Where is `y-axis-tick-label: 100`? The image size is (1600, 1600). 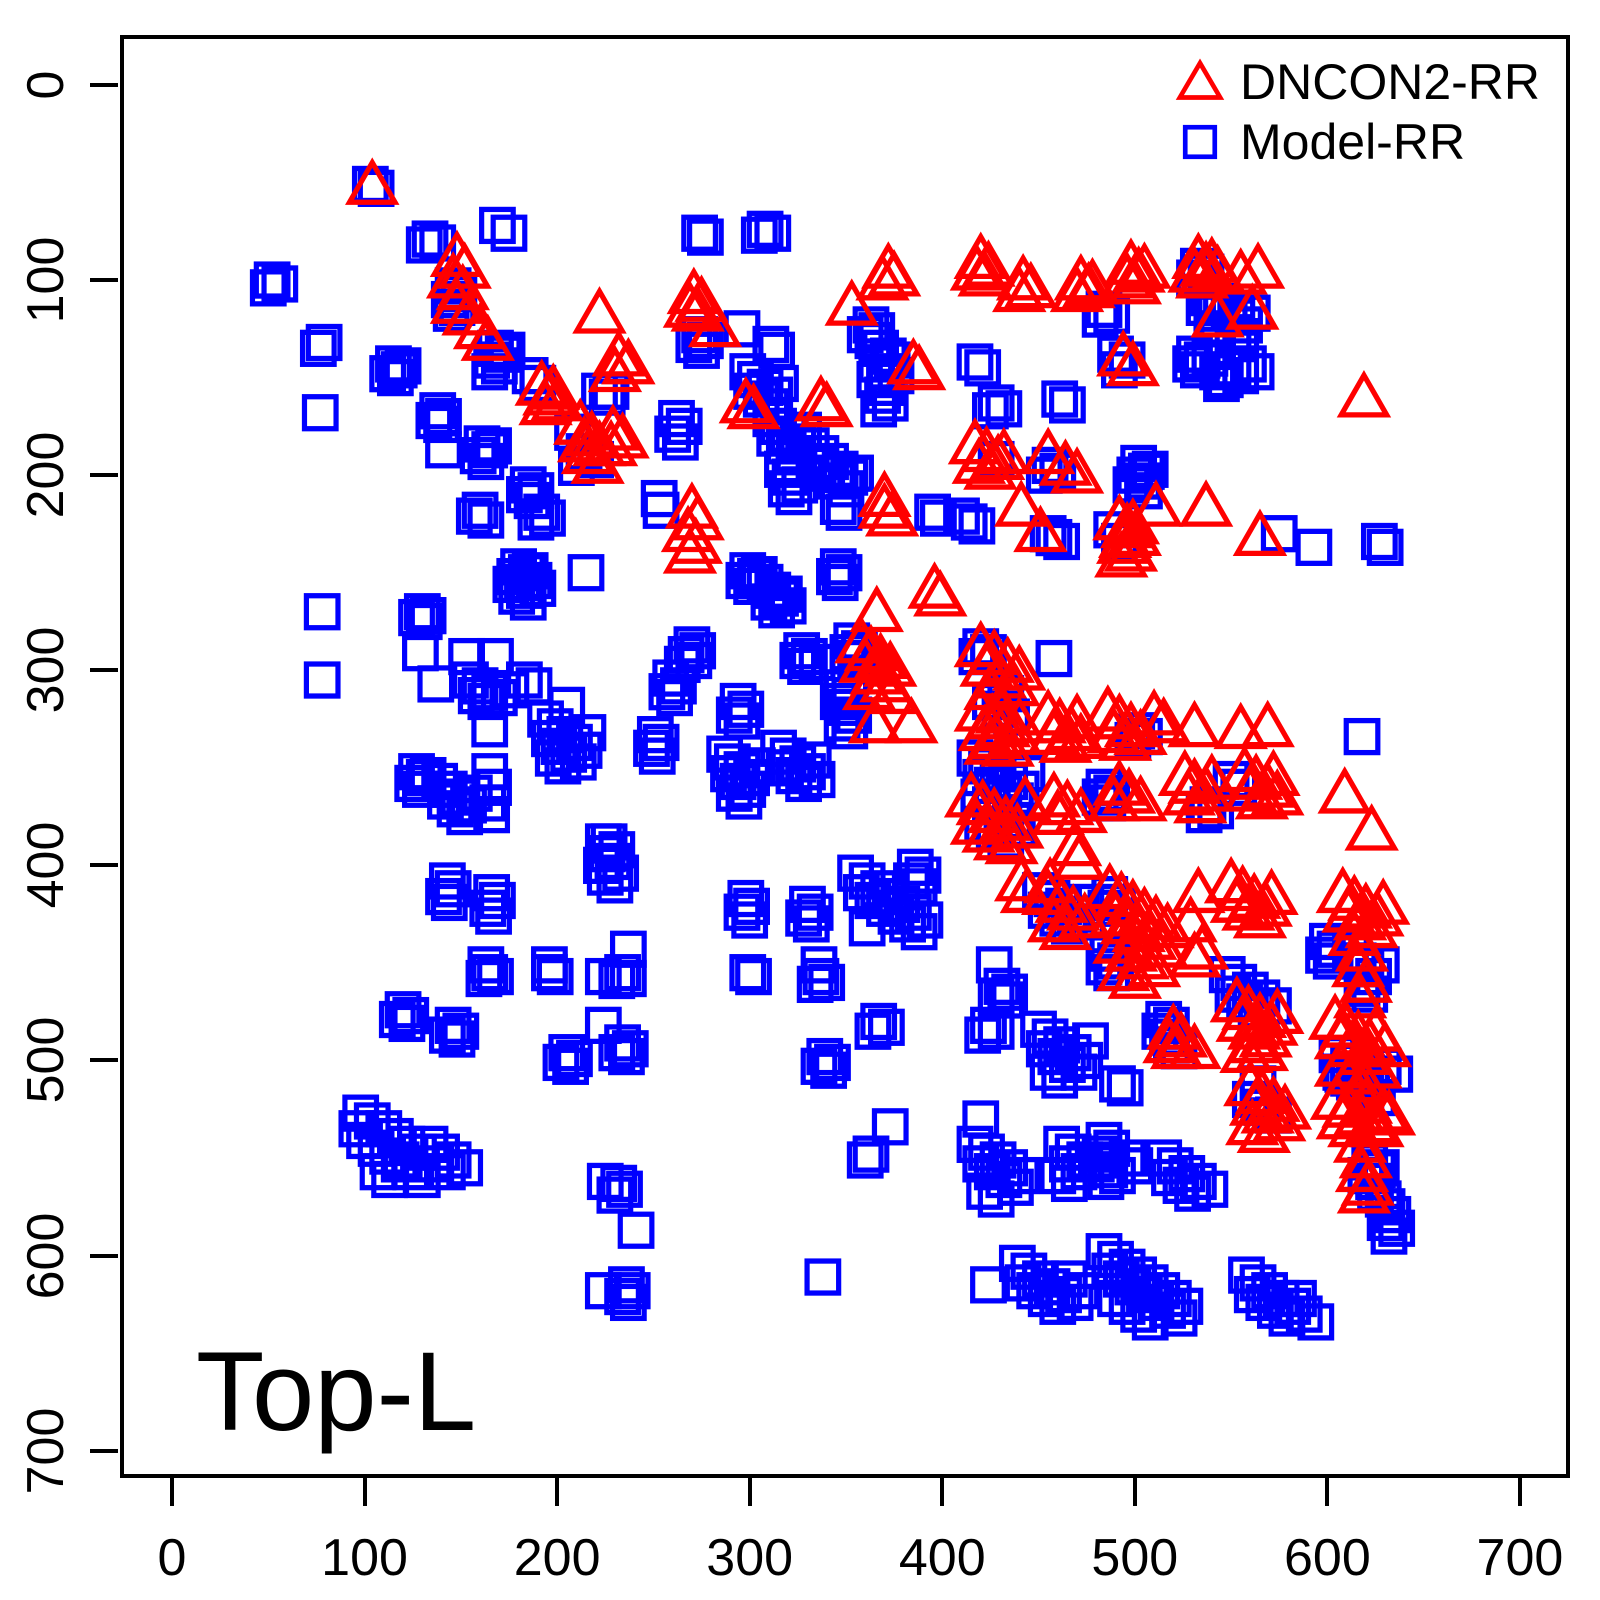 y-axis-tick-label: 100 is located at coordinates (46, 280).